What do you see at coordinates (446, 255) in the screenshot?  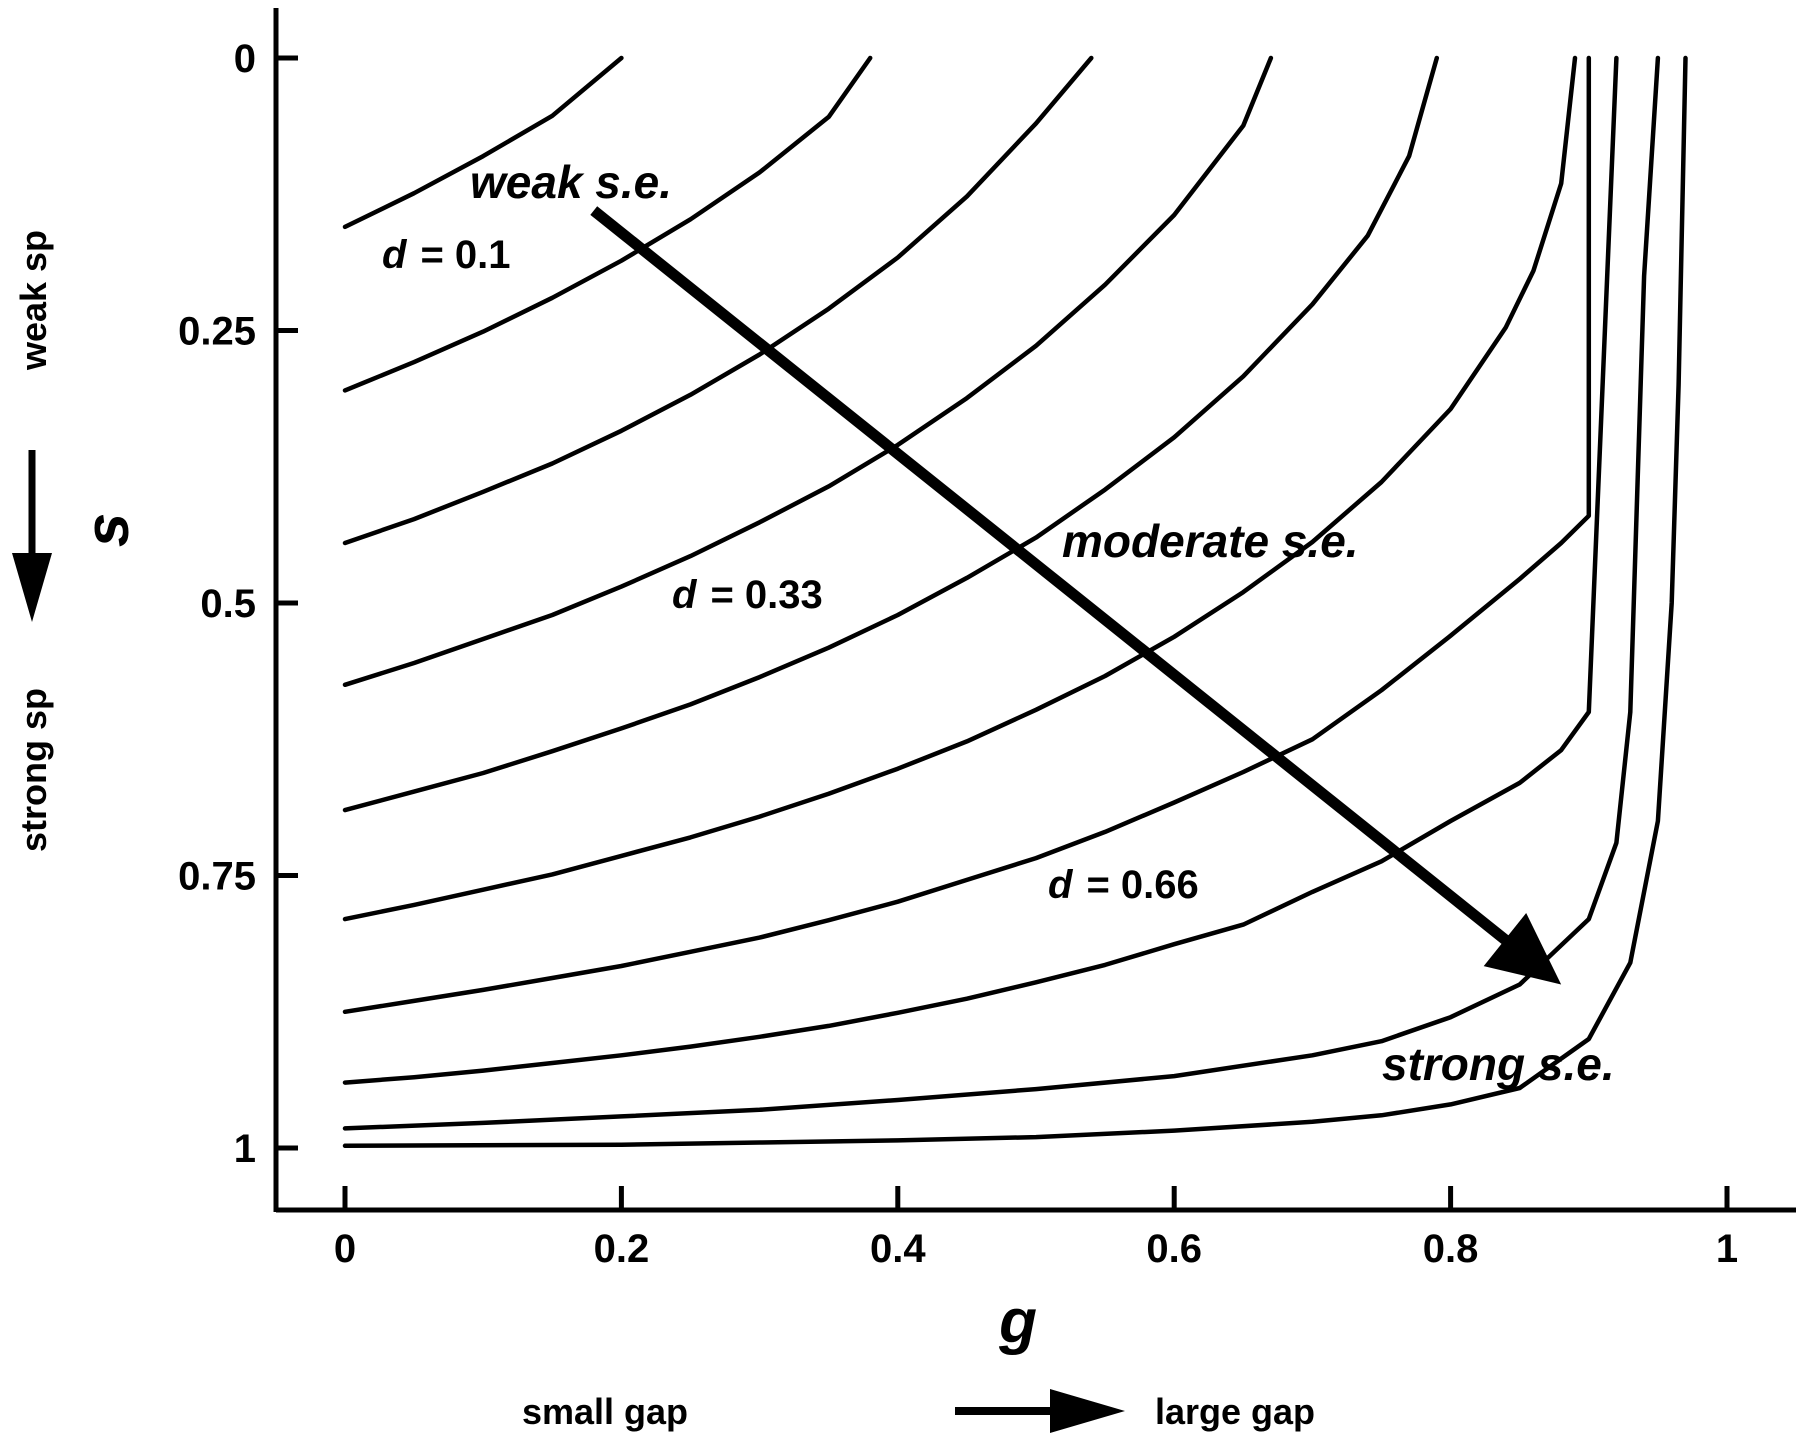 I see `d-label-0.1: d = 0.1` at bounding box center [446, 255].